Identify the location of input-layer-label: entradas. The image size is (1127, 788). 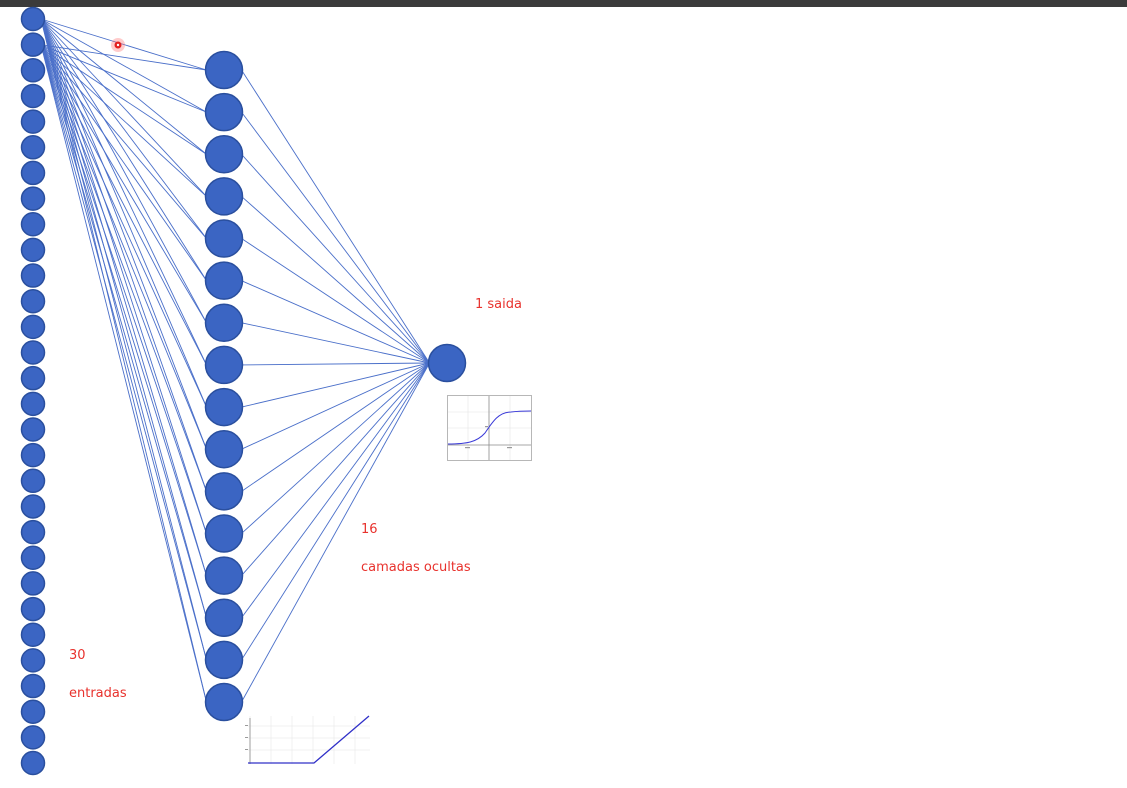
(98, 693).